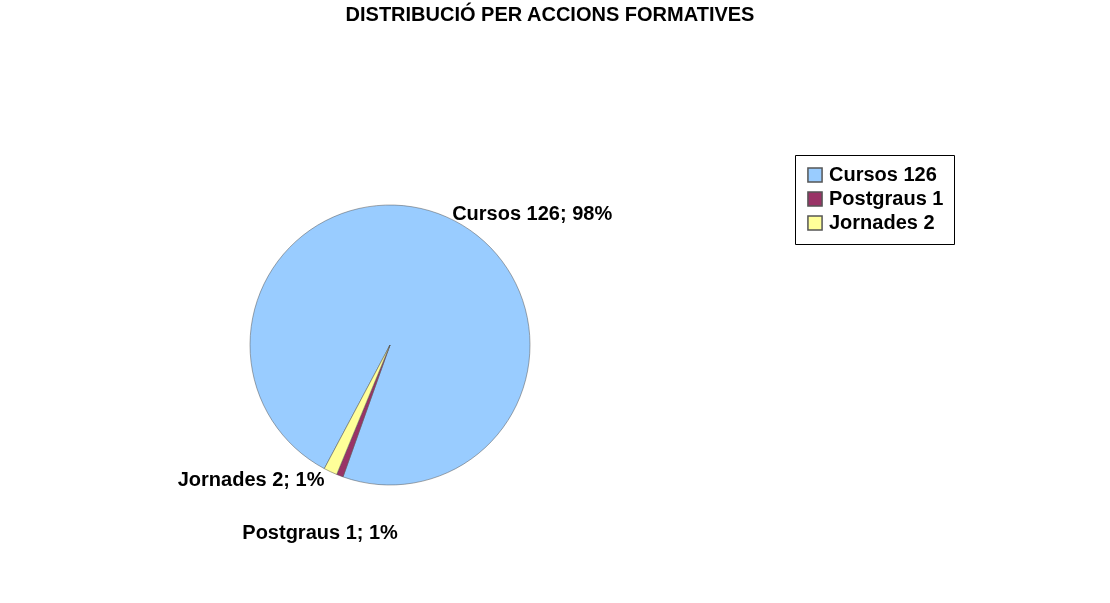 Image resolution: width=1110 pixels, height=603 pixels. Describe the element at coordinates (883, 174) in the screenshot. I see `legend-label: Cursos 126` at that location.